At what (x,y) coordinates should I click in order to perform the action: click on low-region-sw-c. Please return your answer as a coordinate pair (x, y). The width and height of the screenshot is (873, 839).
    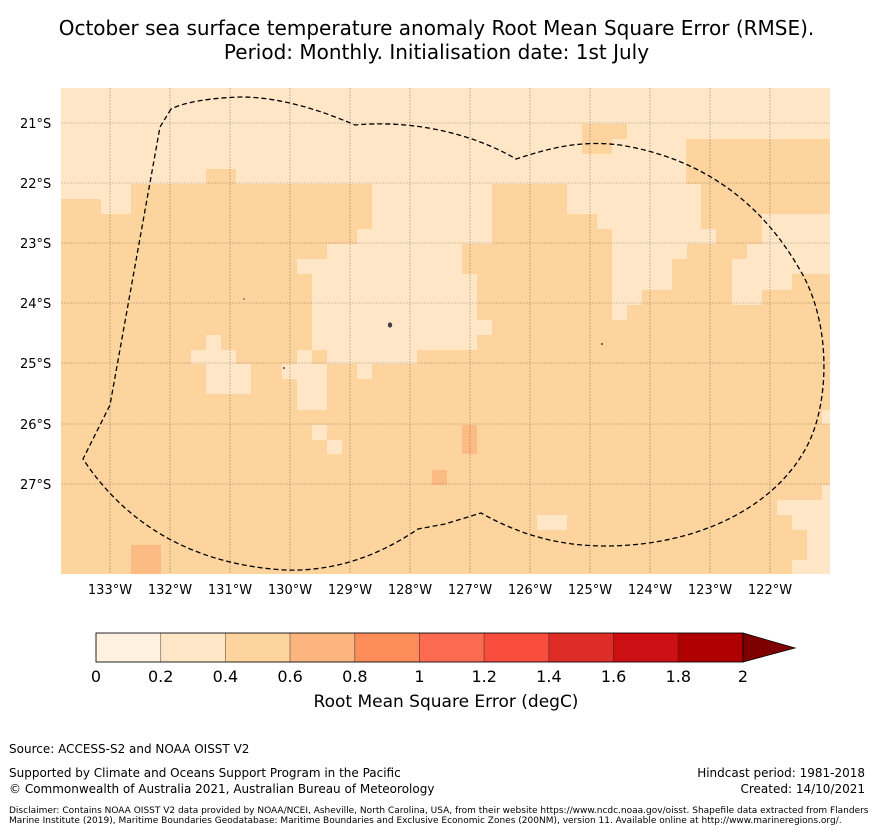
    Looking at the image, I should click on (228, 379).